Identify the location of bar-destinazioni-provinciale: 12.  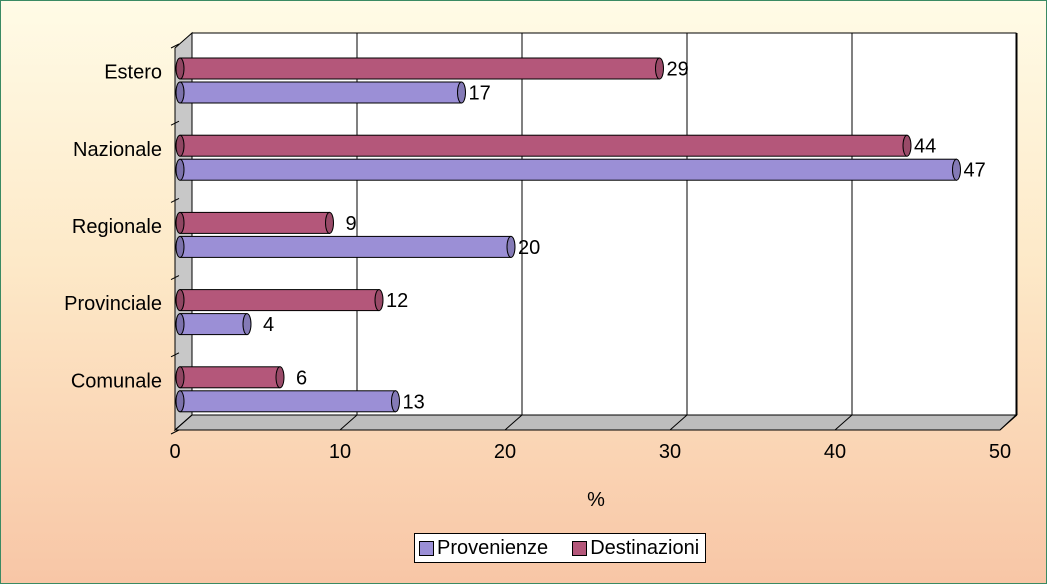
(291, 300).